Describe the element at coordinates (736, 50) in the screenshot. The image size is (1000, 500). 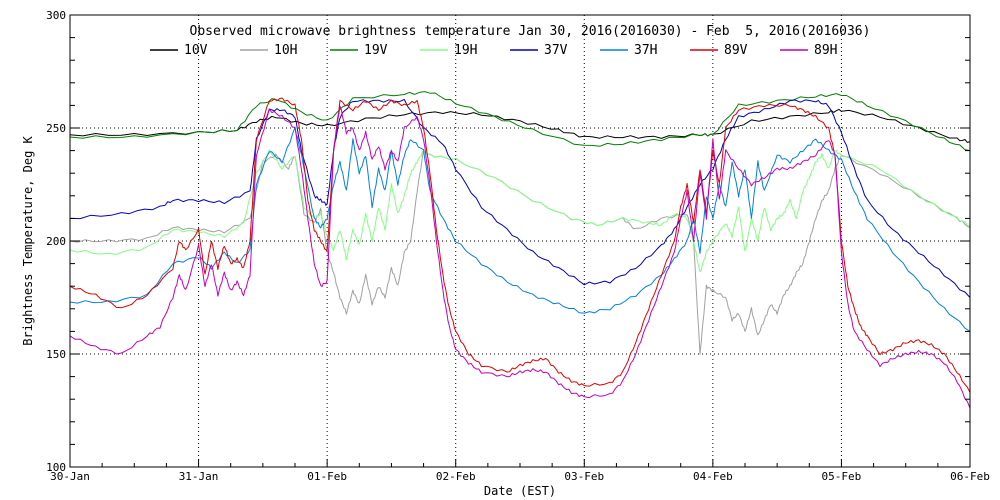
I see `legend-label-89v: 89V` at that location.